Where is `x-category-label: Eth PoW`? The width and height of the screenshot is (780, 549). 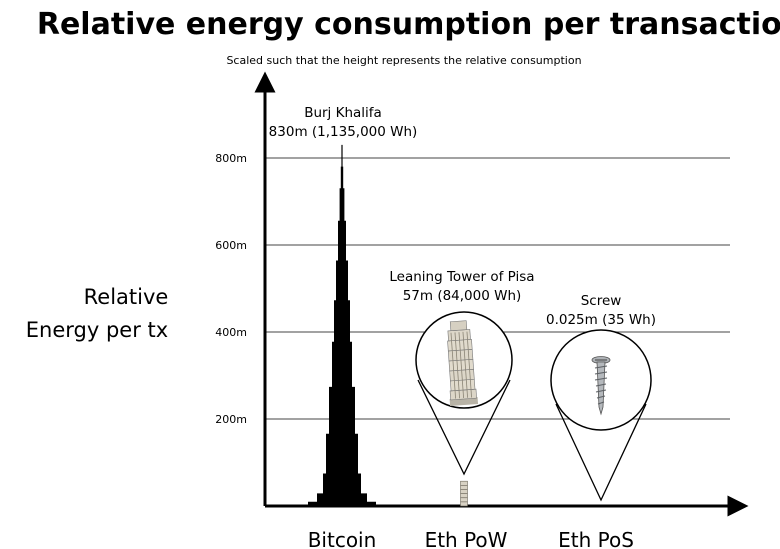
x-category-label: Eth PoW is located at coordinates (466, 538).